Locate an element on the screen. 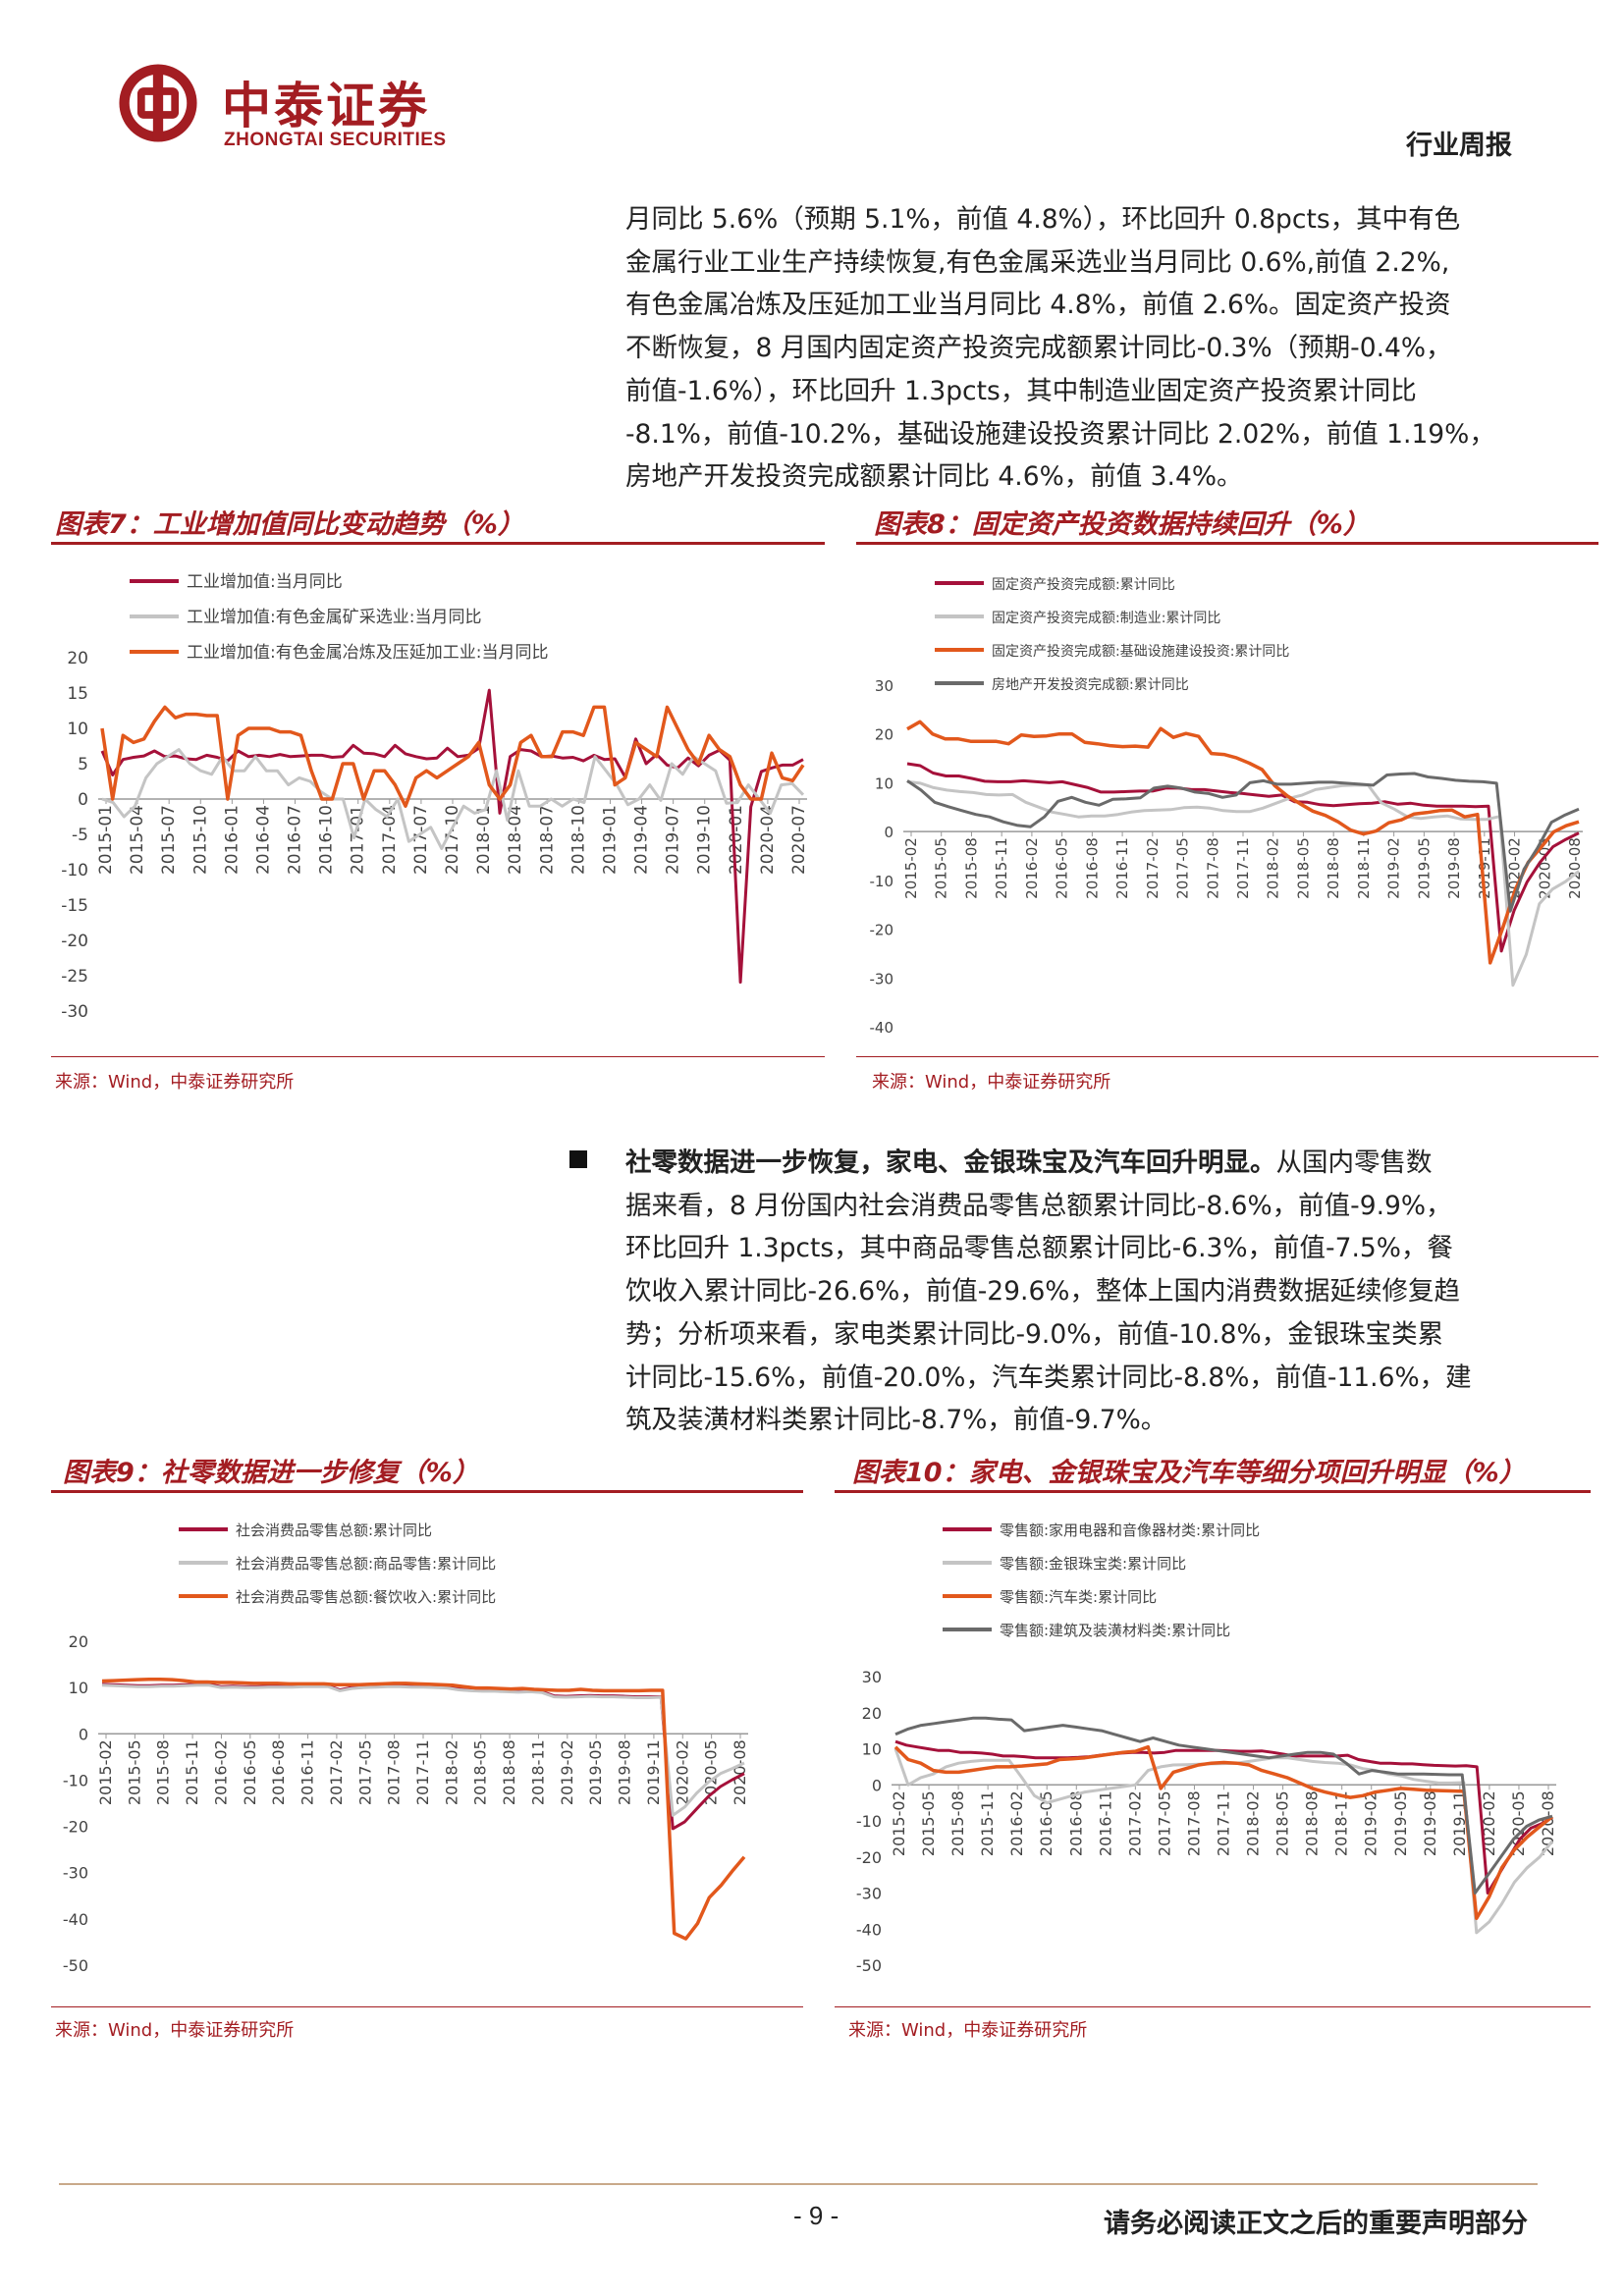  figure-9-bottom-rule is located at coordinates (427, 2006).